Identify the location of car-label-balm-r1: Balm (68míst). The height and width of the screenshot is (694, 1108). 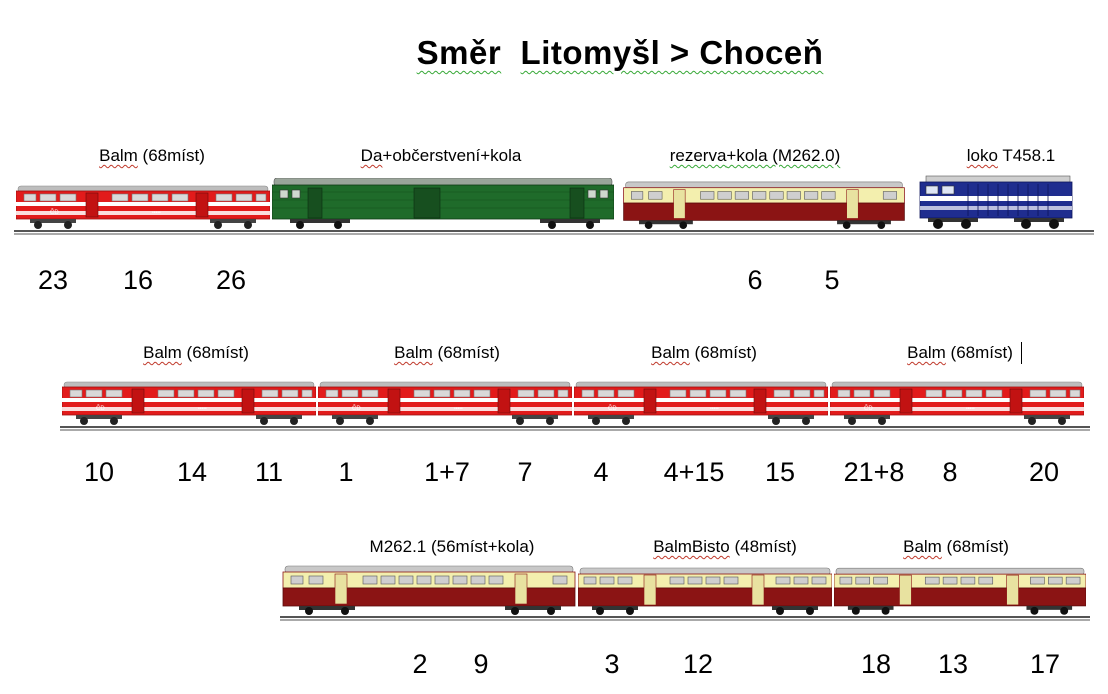
(152, 155).